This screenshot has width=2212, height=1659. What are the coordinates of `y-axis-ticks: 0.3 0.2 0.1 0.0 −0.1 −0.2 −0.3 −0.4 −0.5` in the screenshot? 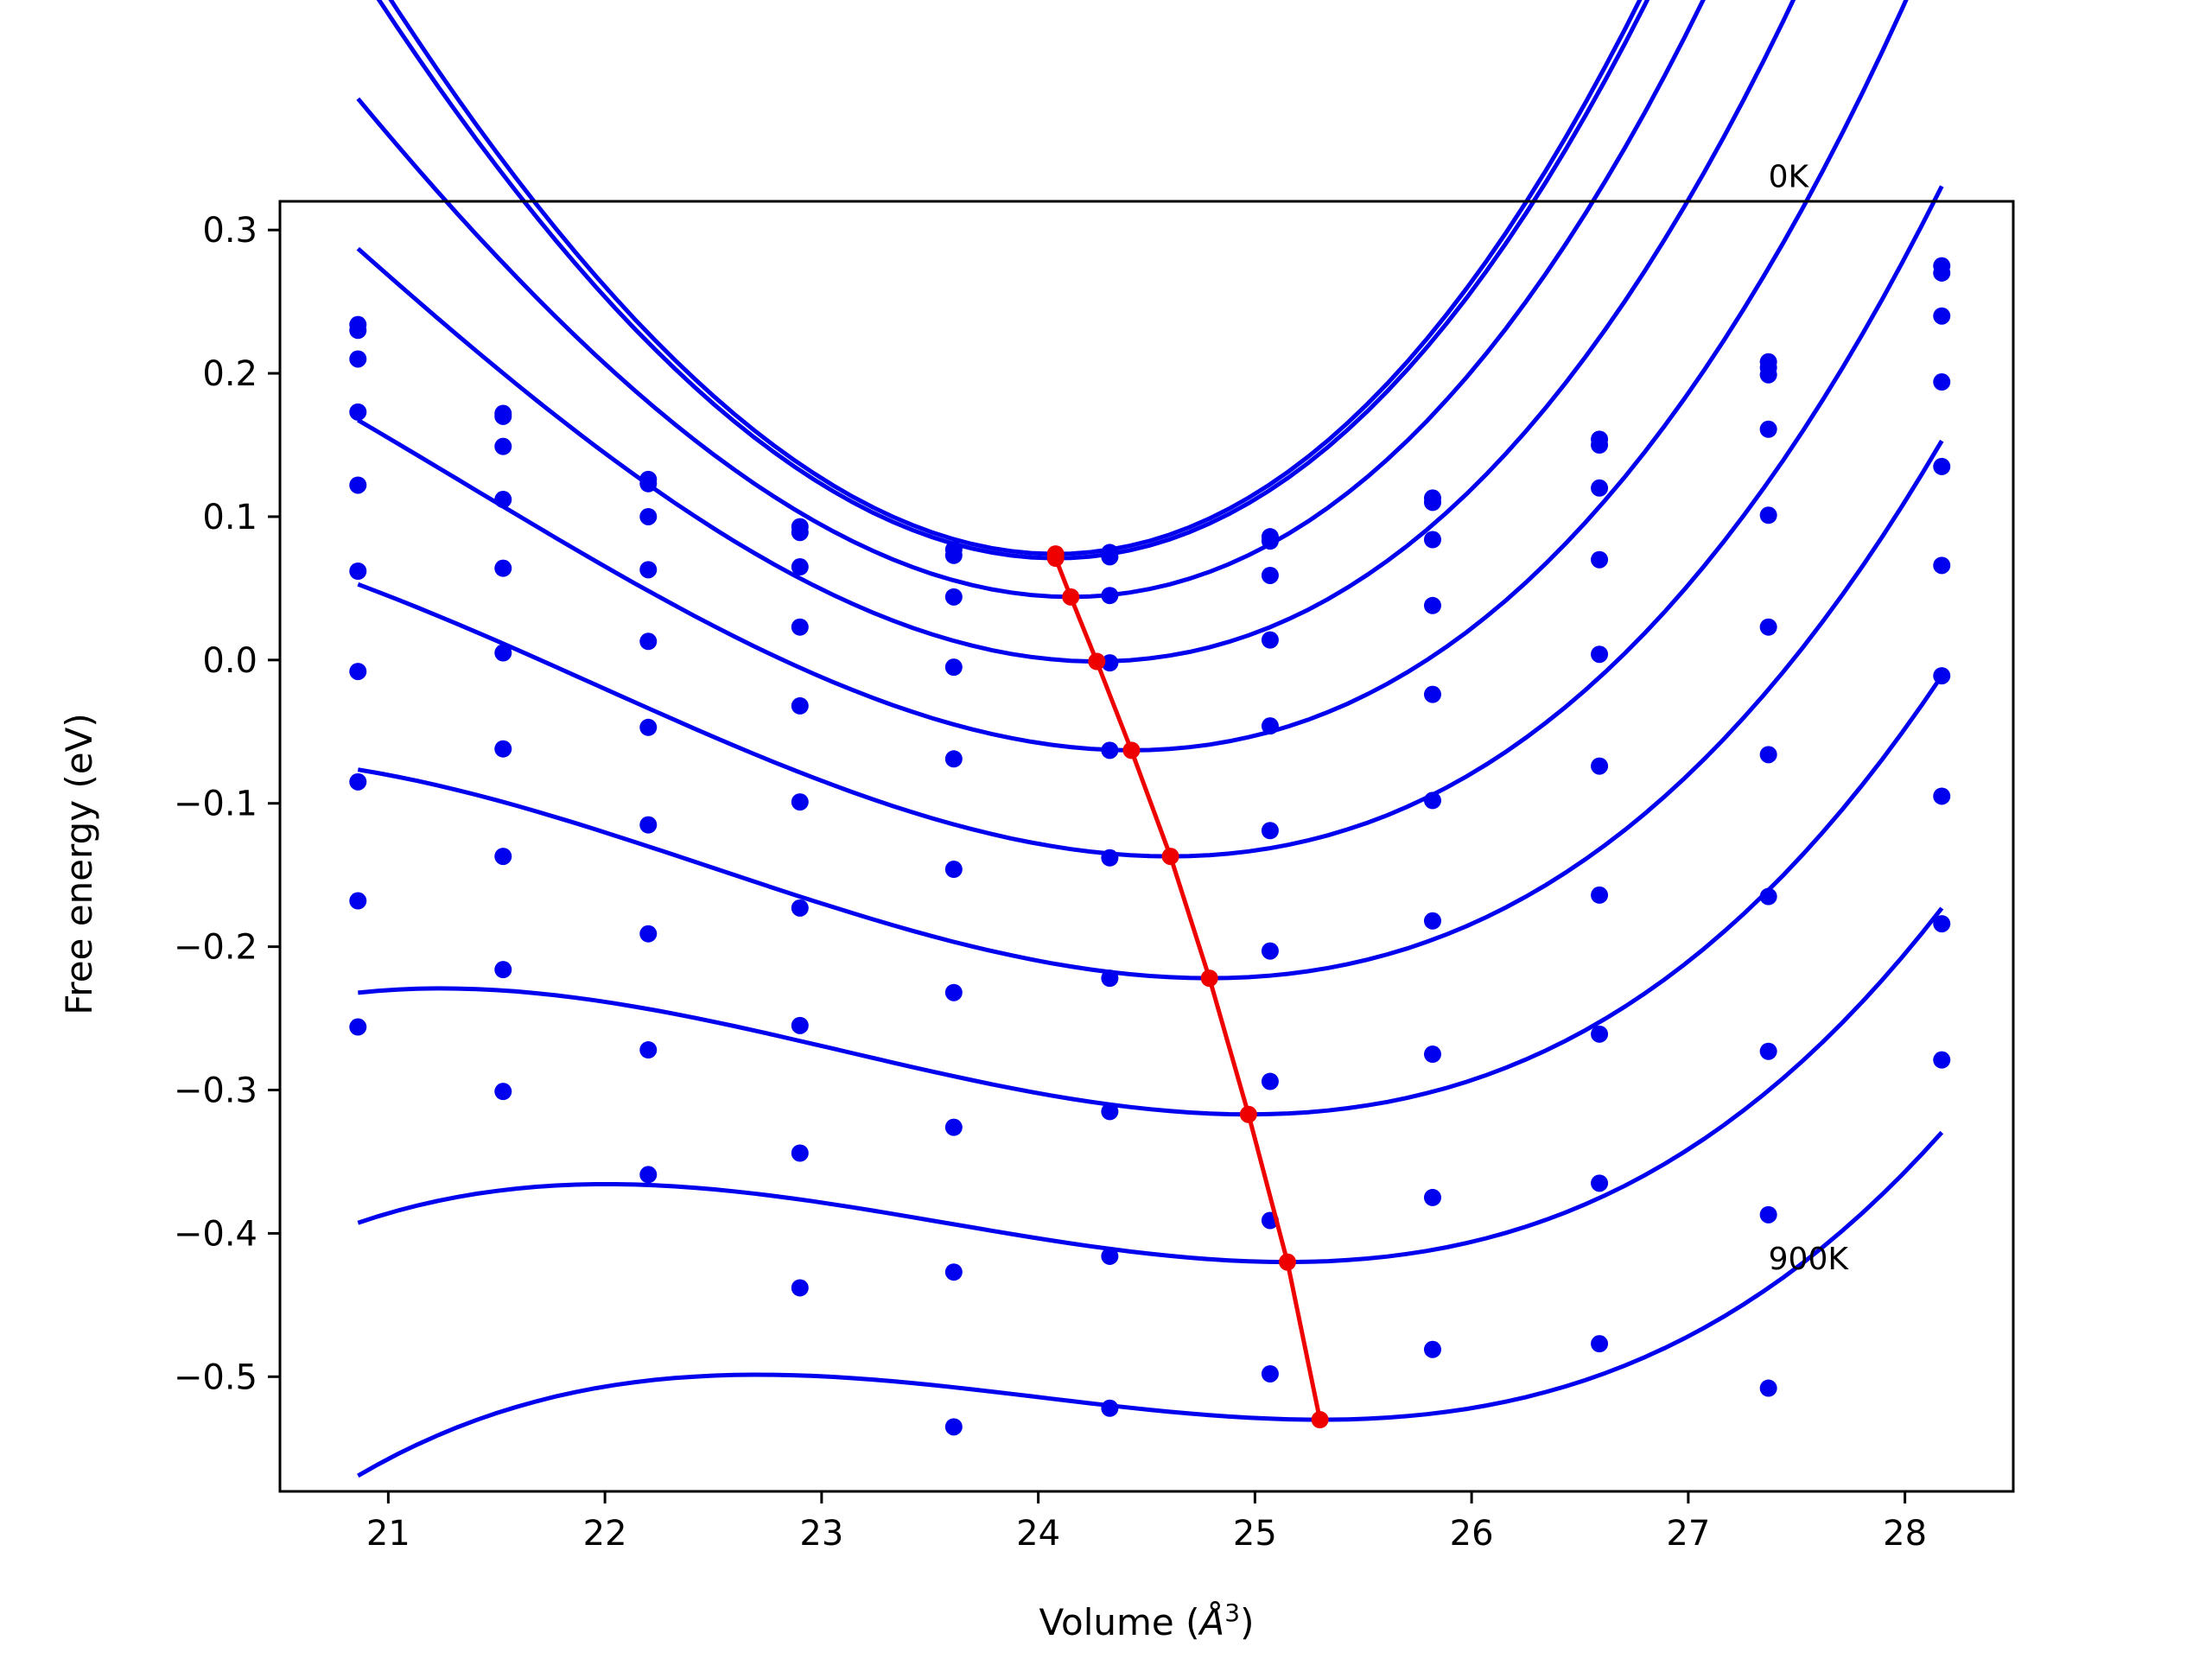 It's located at (227, 804).